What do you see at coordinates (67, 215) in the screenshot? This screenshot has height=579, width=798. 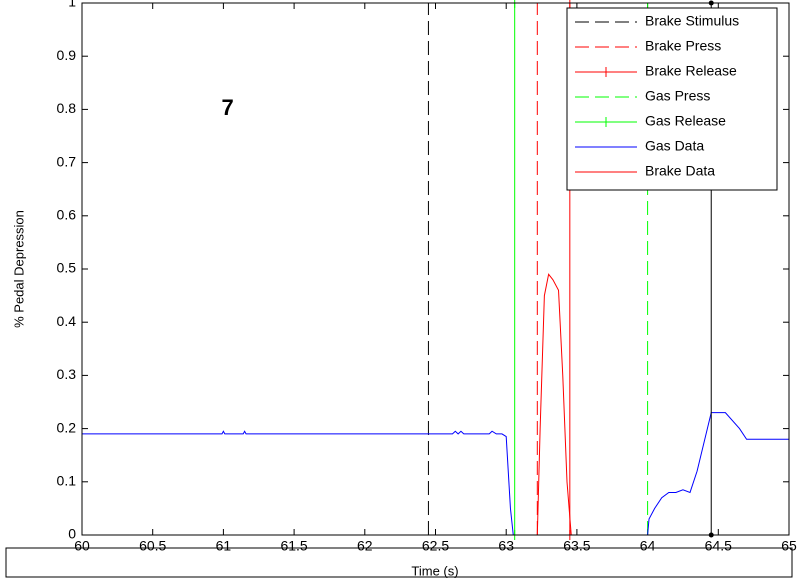 I see `y-tick-label: 0.6` at bounding box center [67, 215].